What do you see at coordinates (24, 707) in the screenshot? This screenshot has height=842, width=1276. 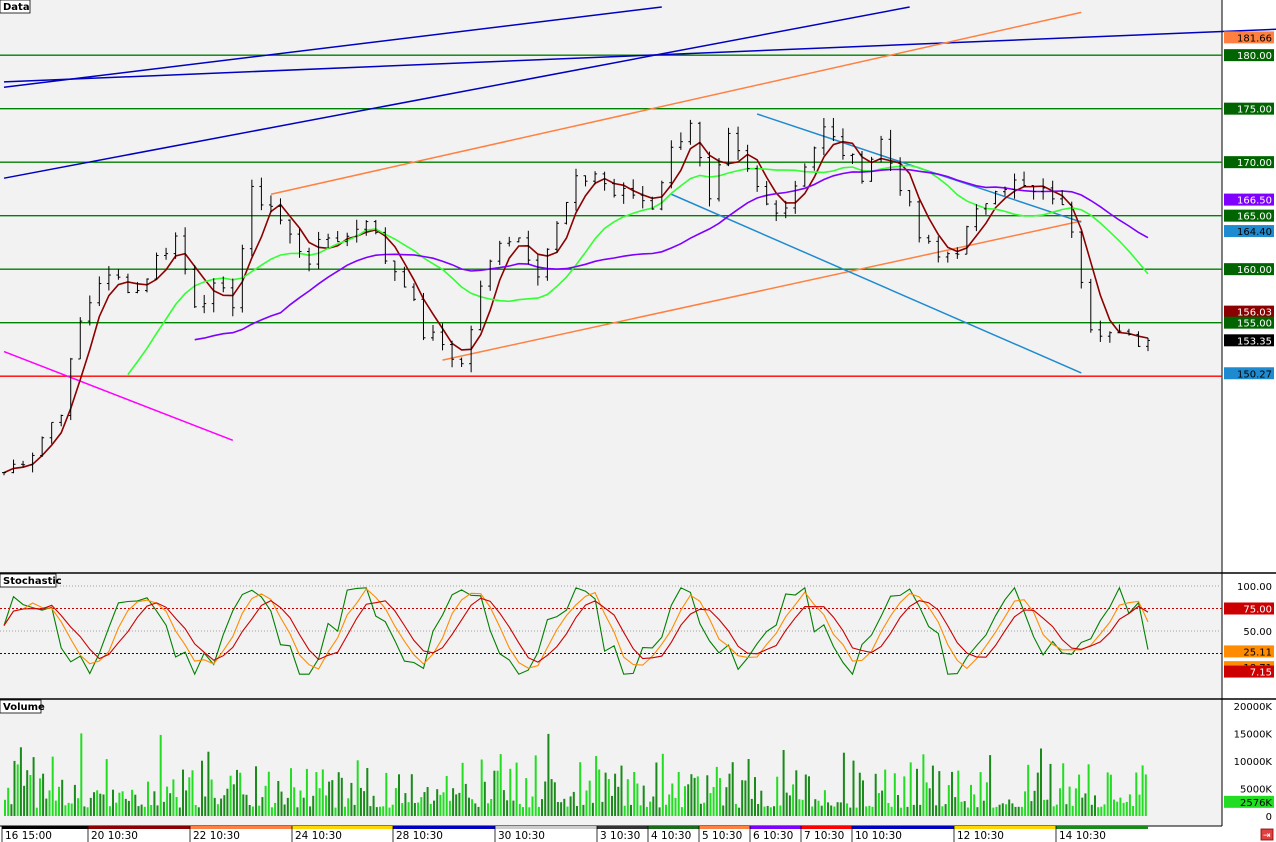 I see `volume-panel-title: Volume` at bounding box center [24, 707].